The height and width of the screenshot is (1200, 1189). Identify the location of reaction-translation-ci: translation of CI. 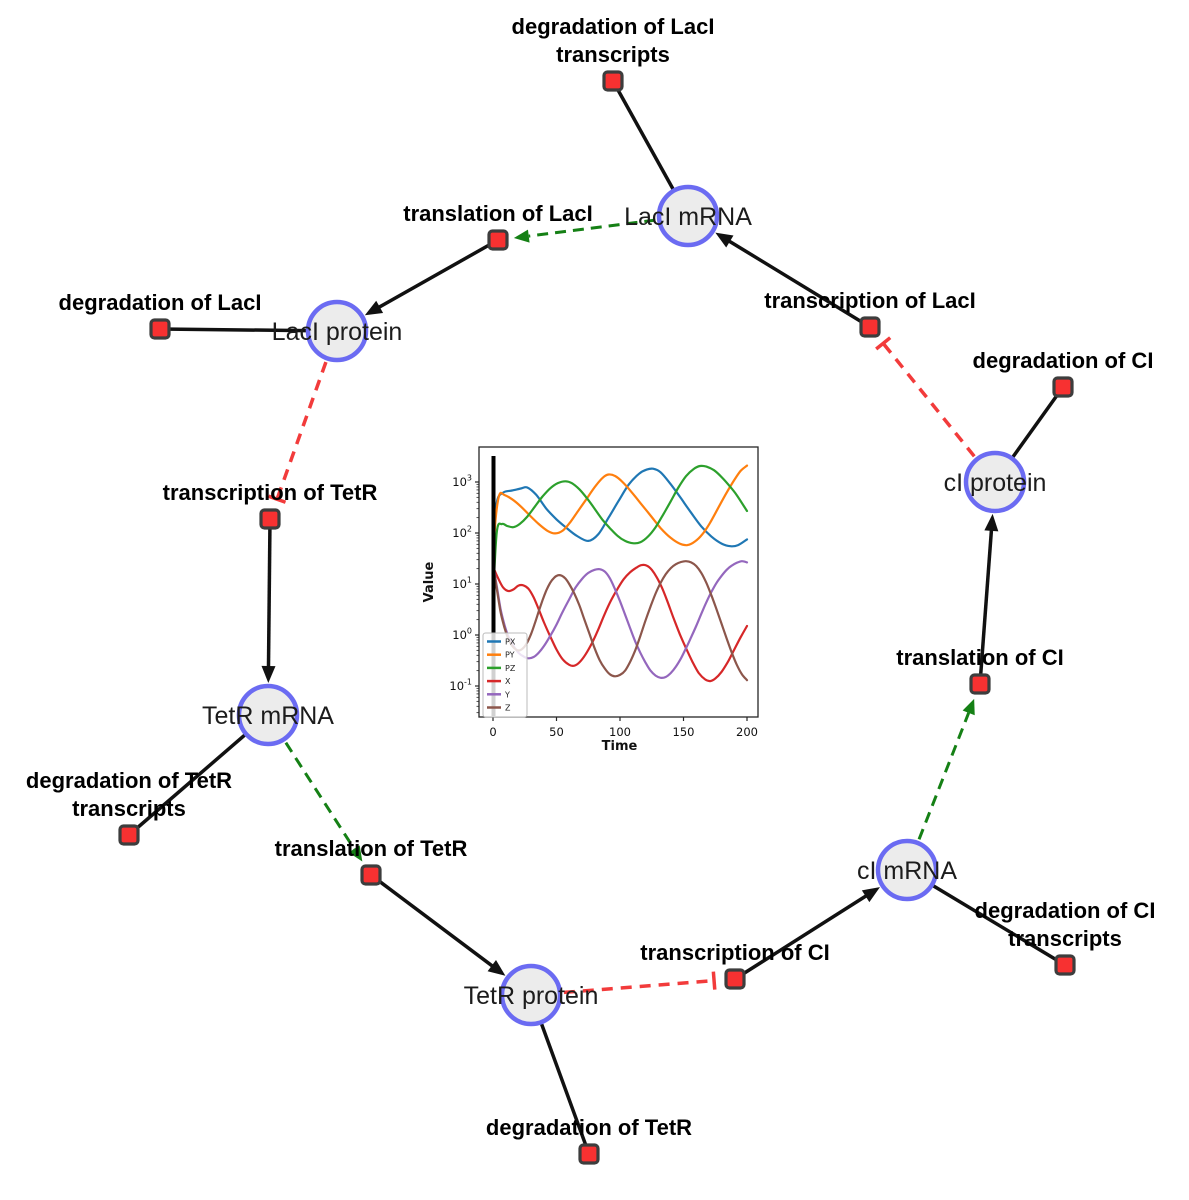
(980, 670).